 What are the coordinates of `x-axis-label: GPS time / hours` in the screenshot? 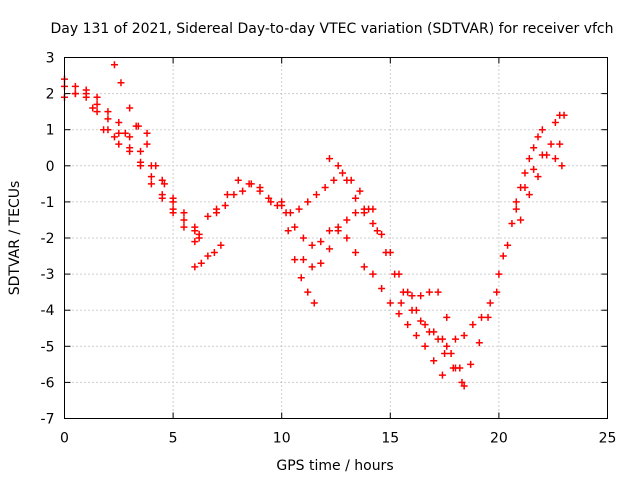 It's located at (334, 466).